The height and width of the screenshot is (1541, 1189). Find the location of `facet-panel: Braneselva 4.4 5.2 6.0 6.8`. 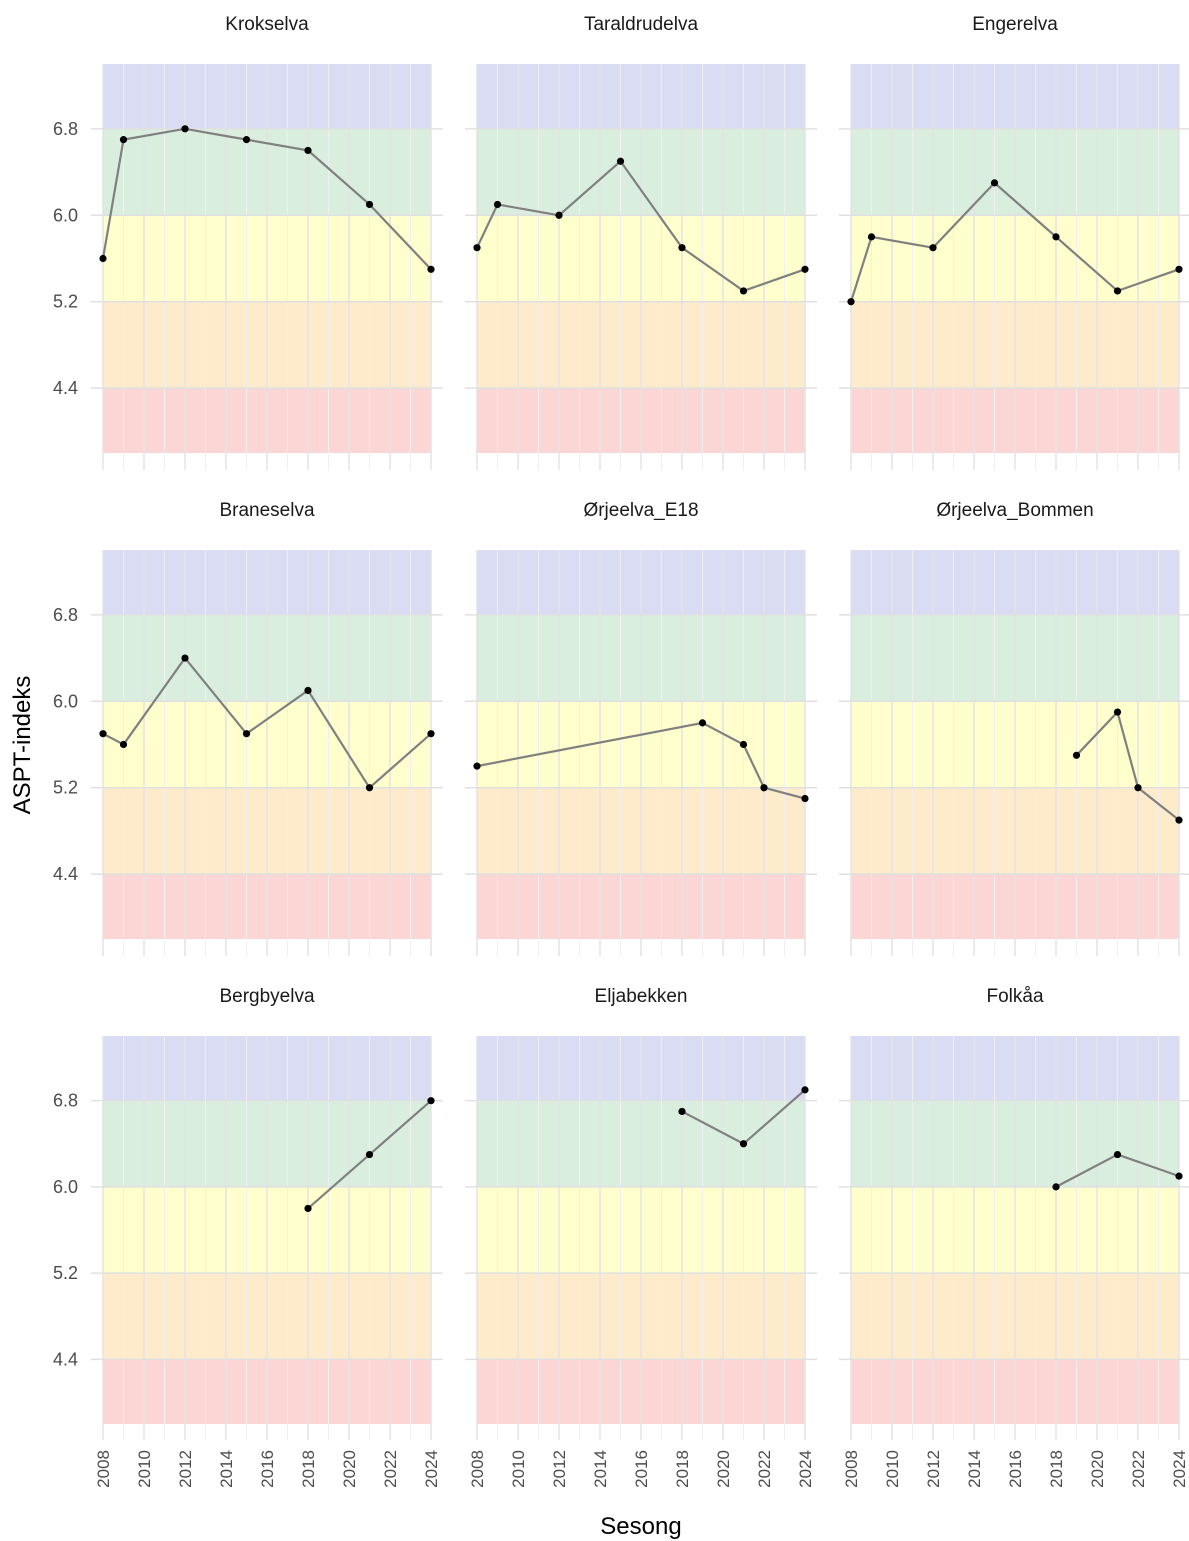

facet-panel: Braneselva 4.4 5.2 6.0 6.8 is located at coordinates (248, 728).